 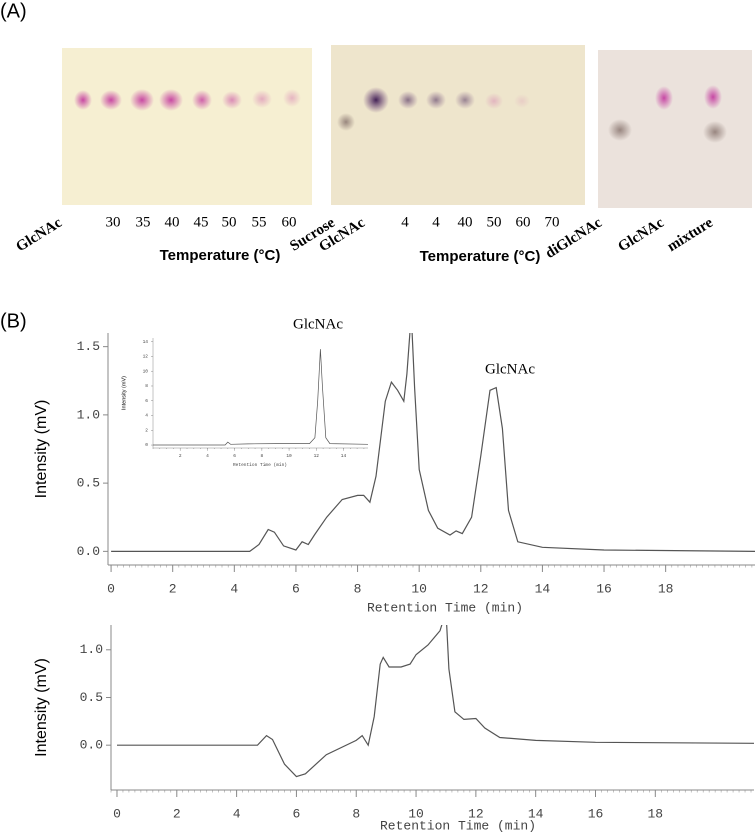 What do you see at coordinates (146, 401) in the screenshot?
I see `y-tick-label: 6` at bounding box center [146, 401].